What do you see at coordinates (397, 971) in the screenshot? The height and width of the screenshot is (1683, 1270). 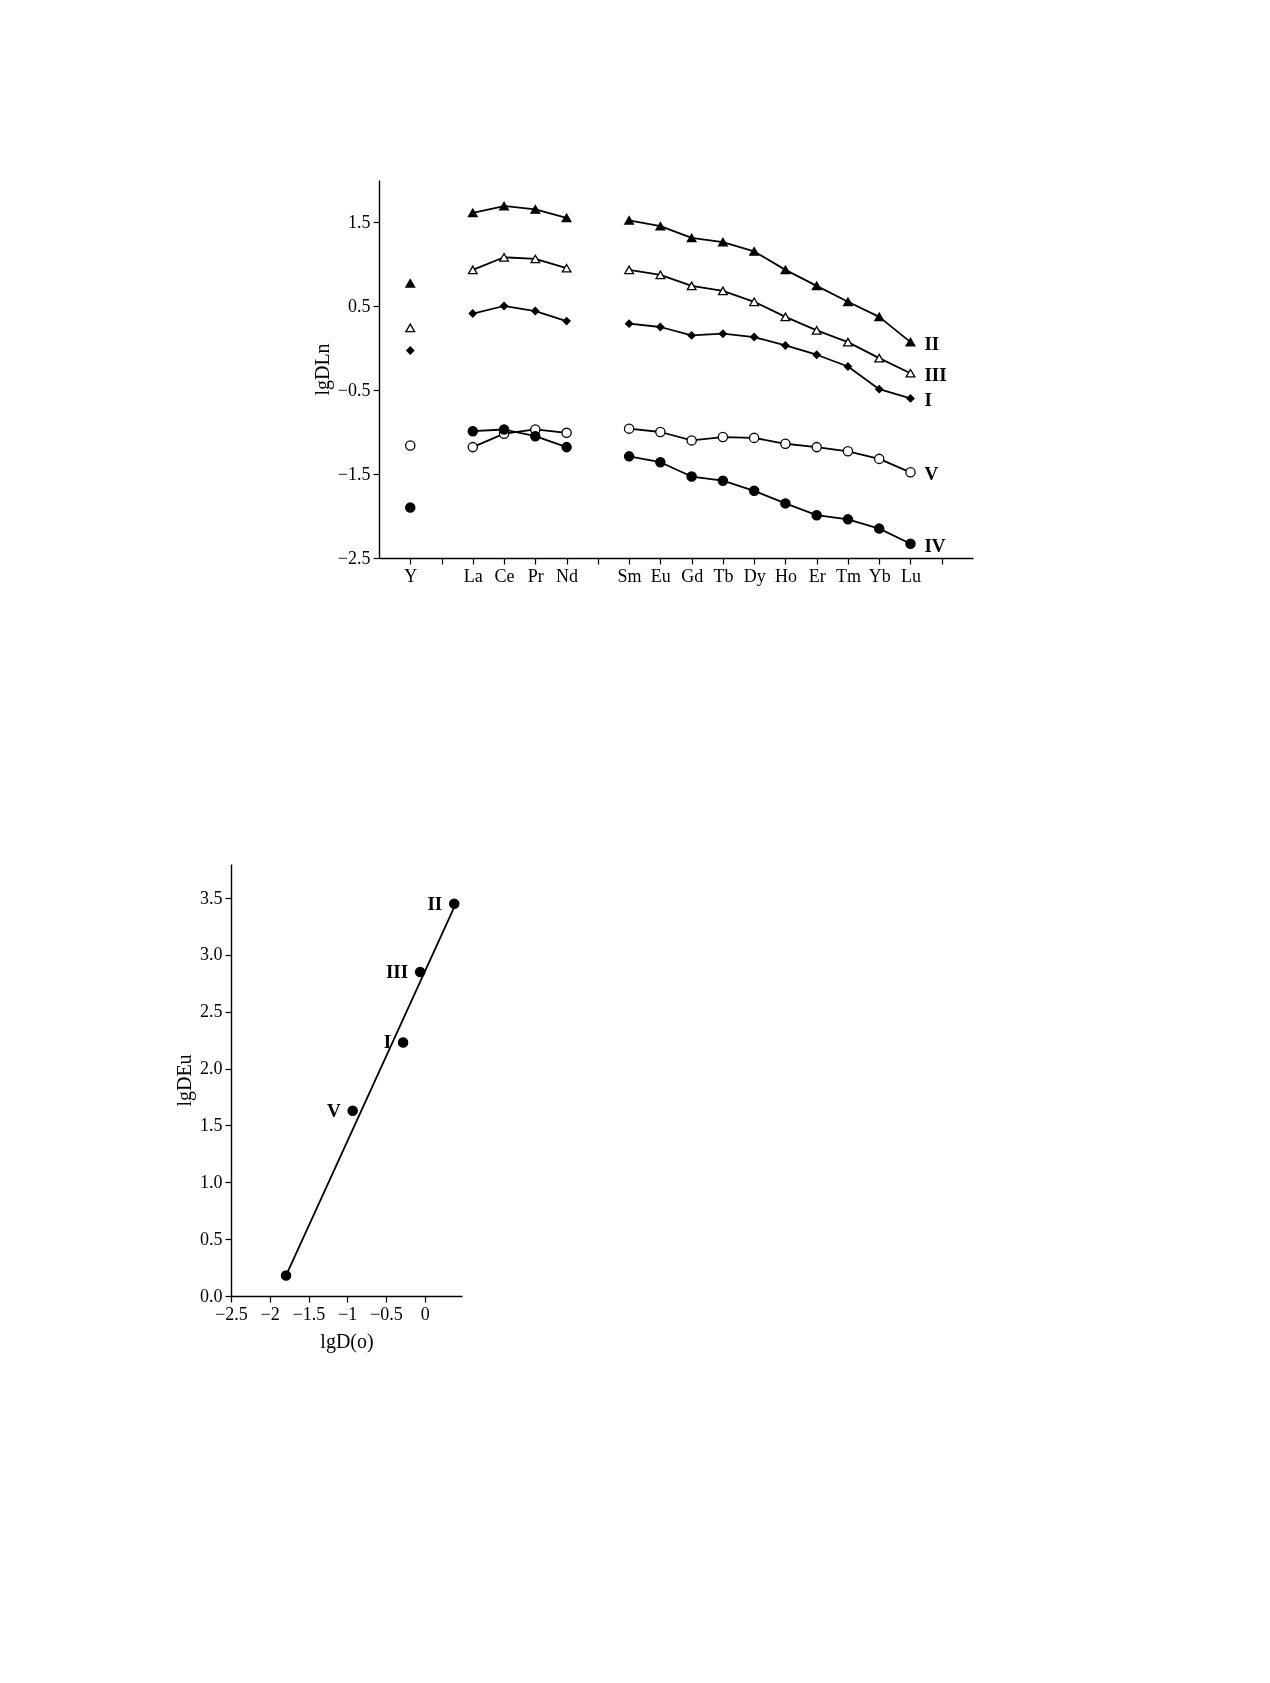 I see `annotation: III` at bounding box center [397, 971].